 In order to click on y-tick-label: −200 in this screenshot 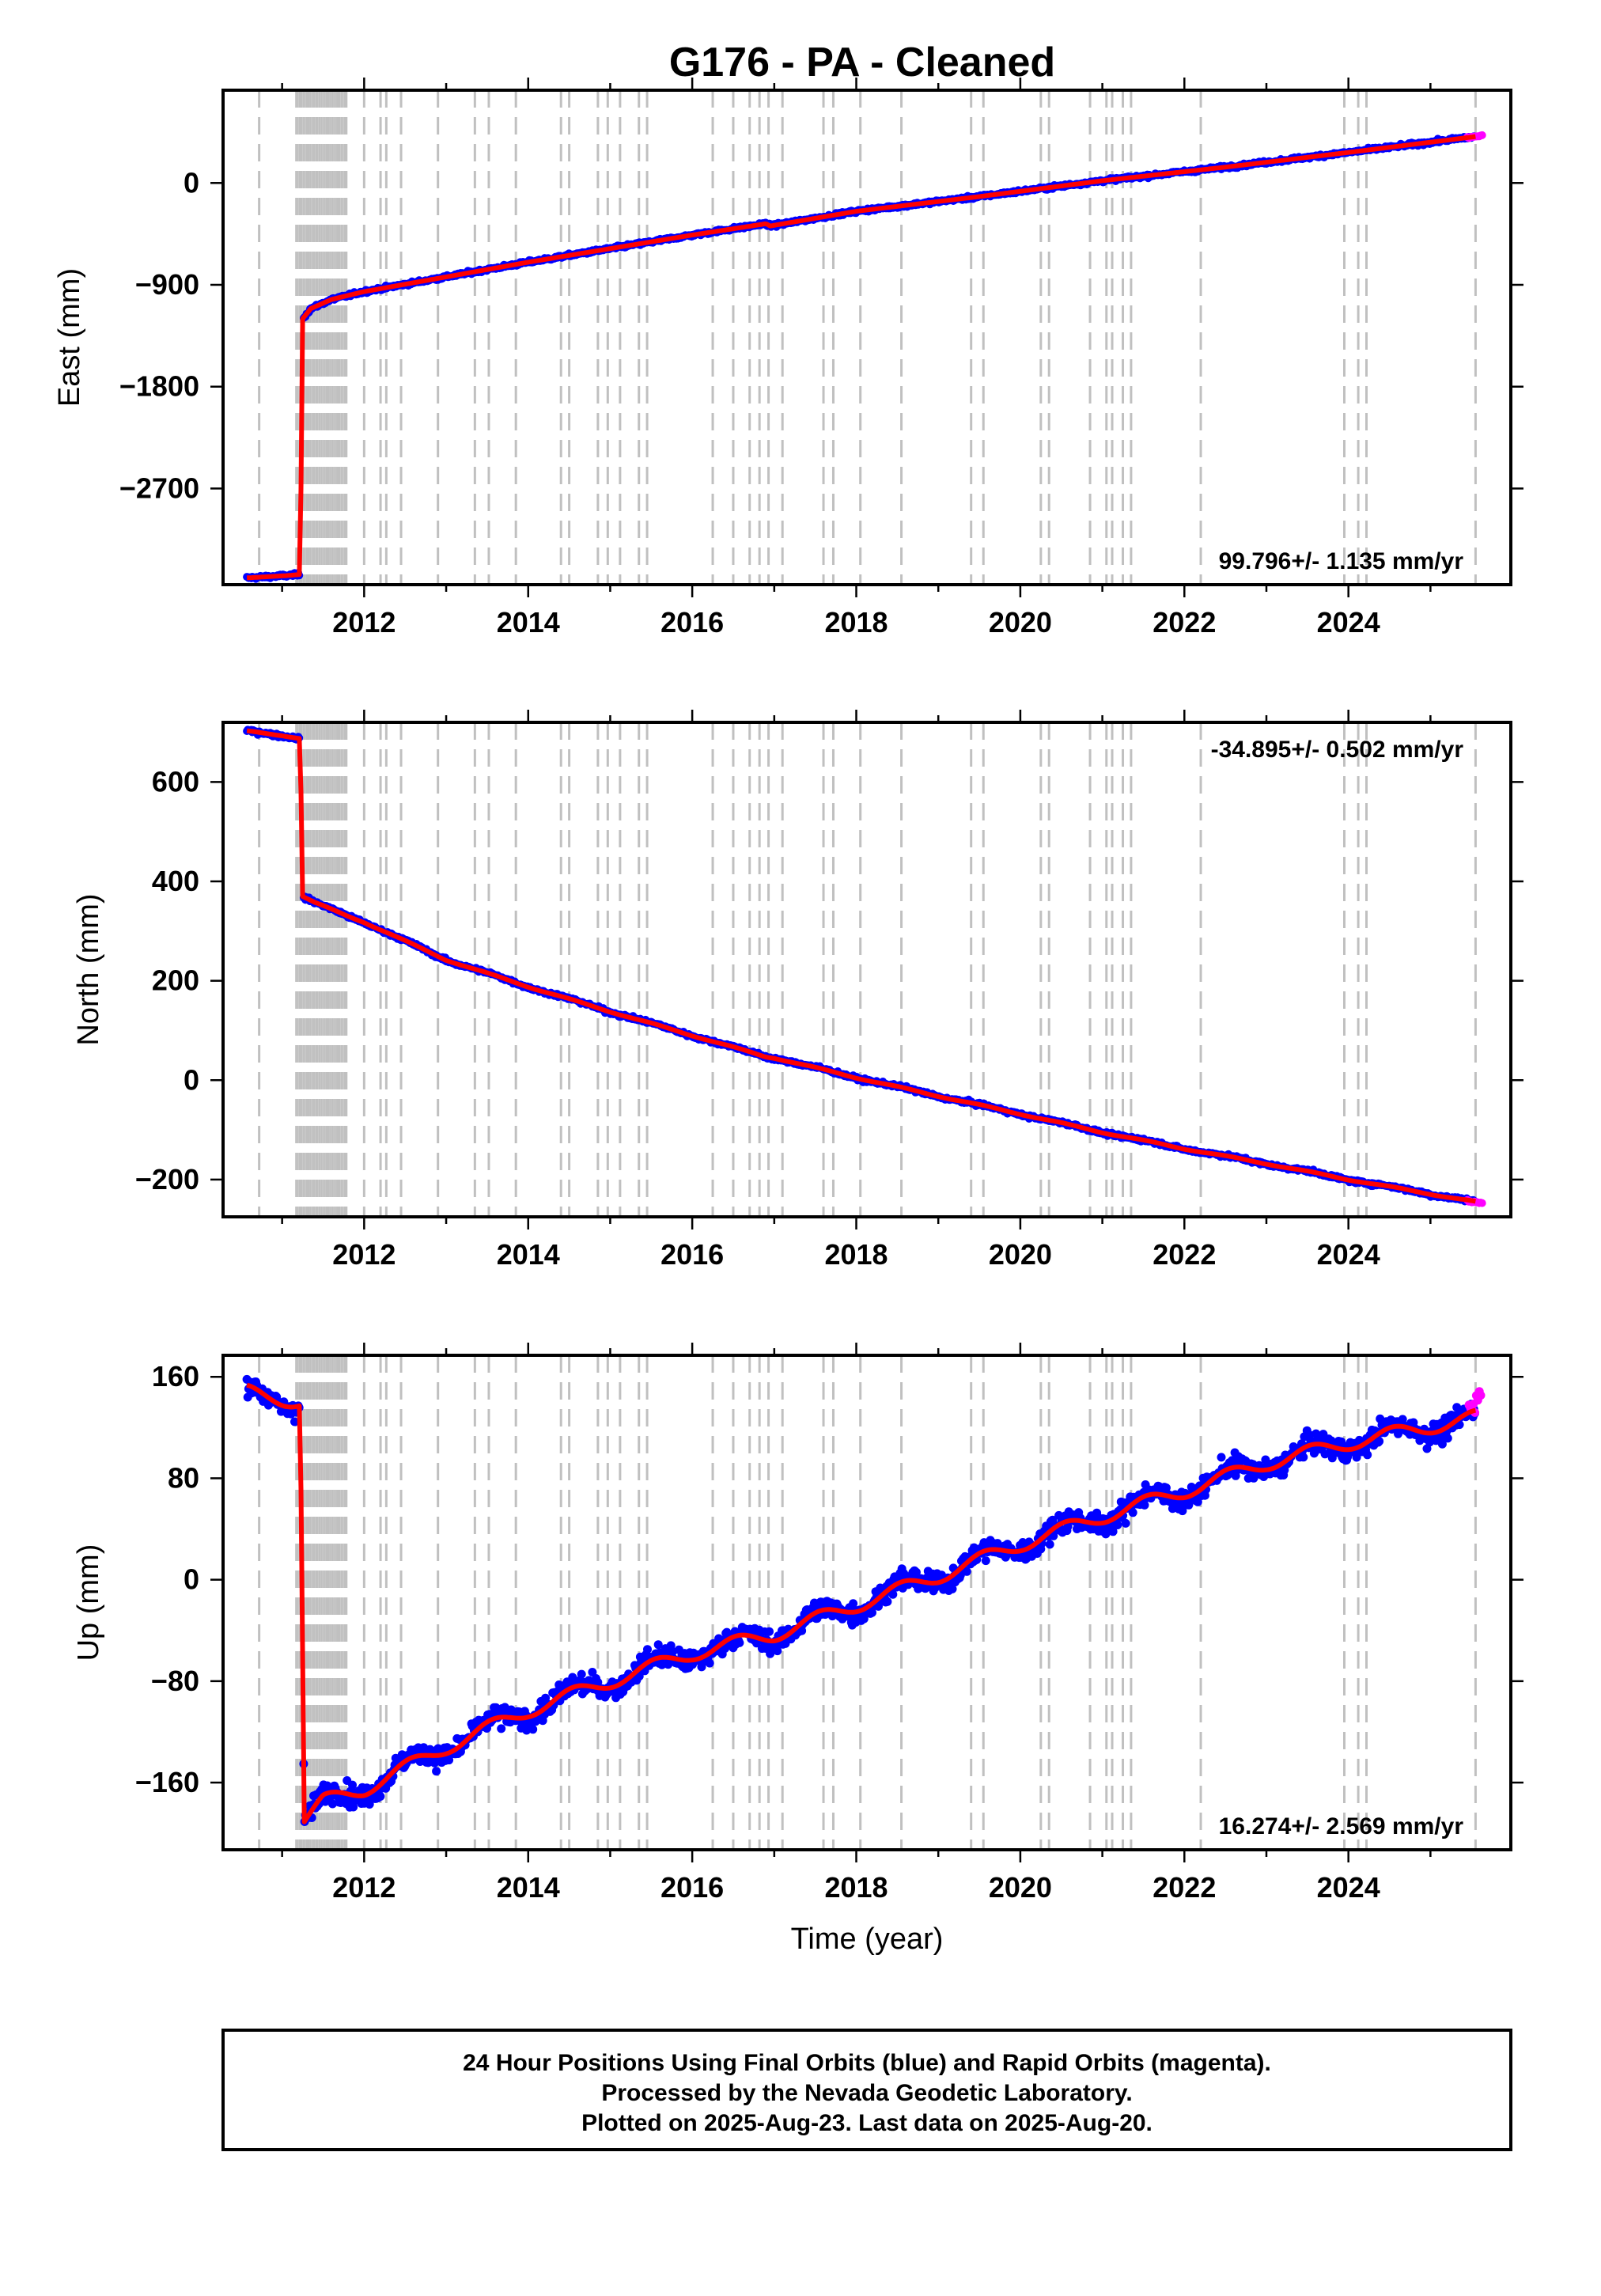, I will do `click(167, 1179)`.